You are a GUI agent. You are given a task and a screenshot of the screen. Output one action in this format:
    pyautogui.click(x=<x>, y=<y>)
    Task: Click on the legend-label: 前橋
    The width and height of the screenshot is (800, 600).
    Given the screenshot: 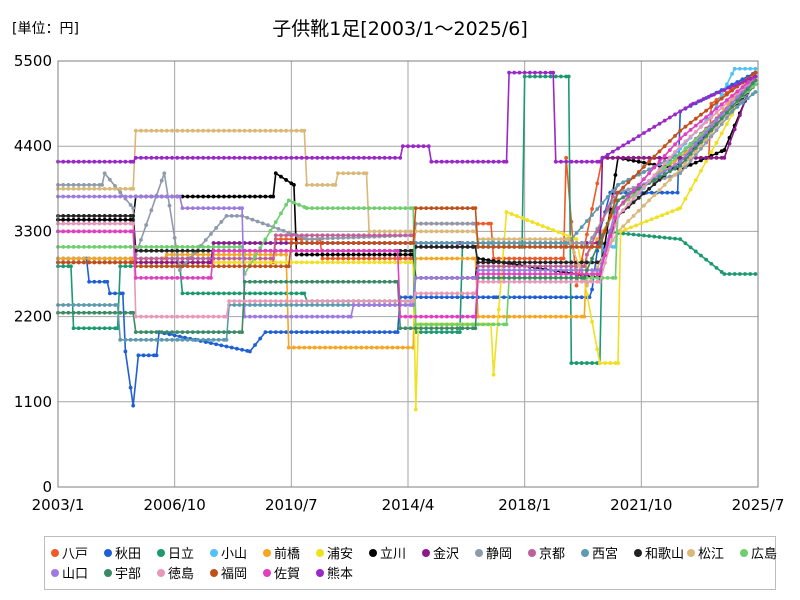 What is the action you would take?
    pyautogui.click(x=287, y=554)
    